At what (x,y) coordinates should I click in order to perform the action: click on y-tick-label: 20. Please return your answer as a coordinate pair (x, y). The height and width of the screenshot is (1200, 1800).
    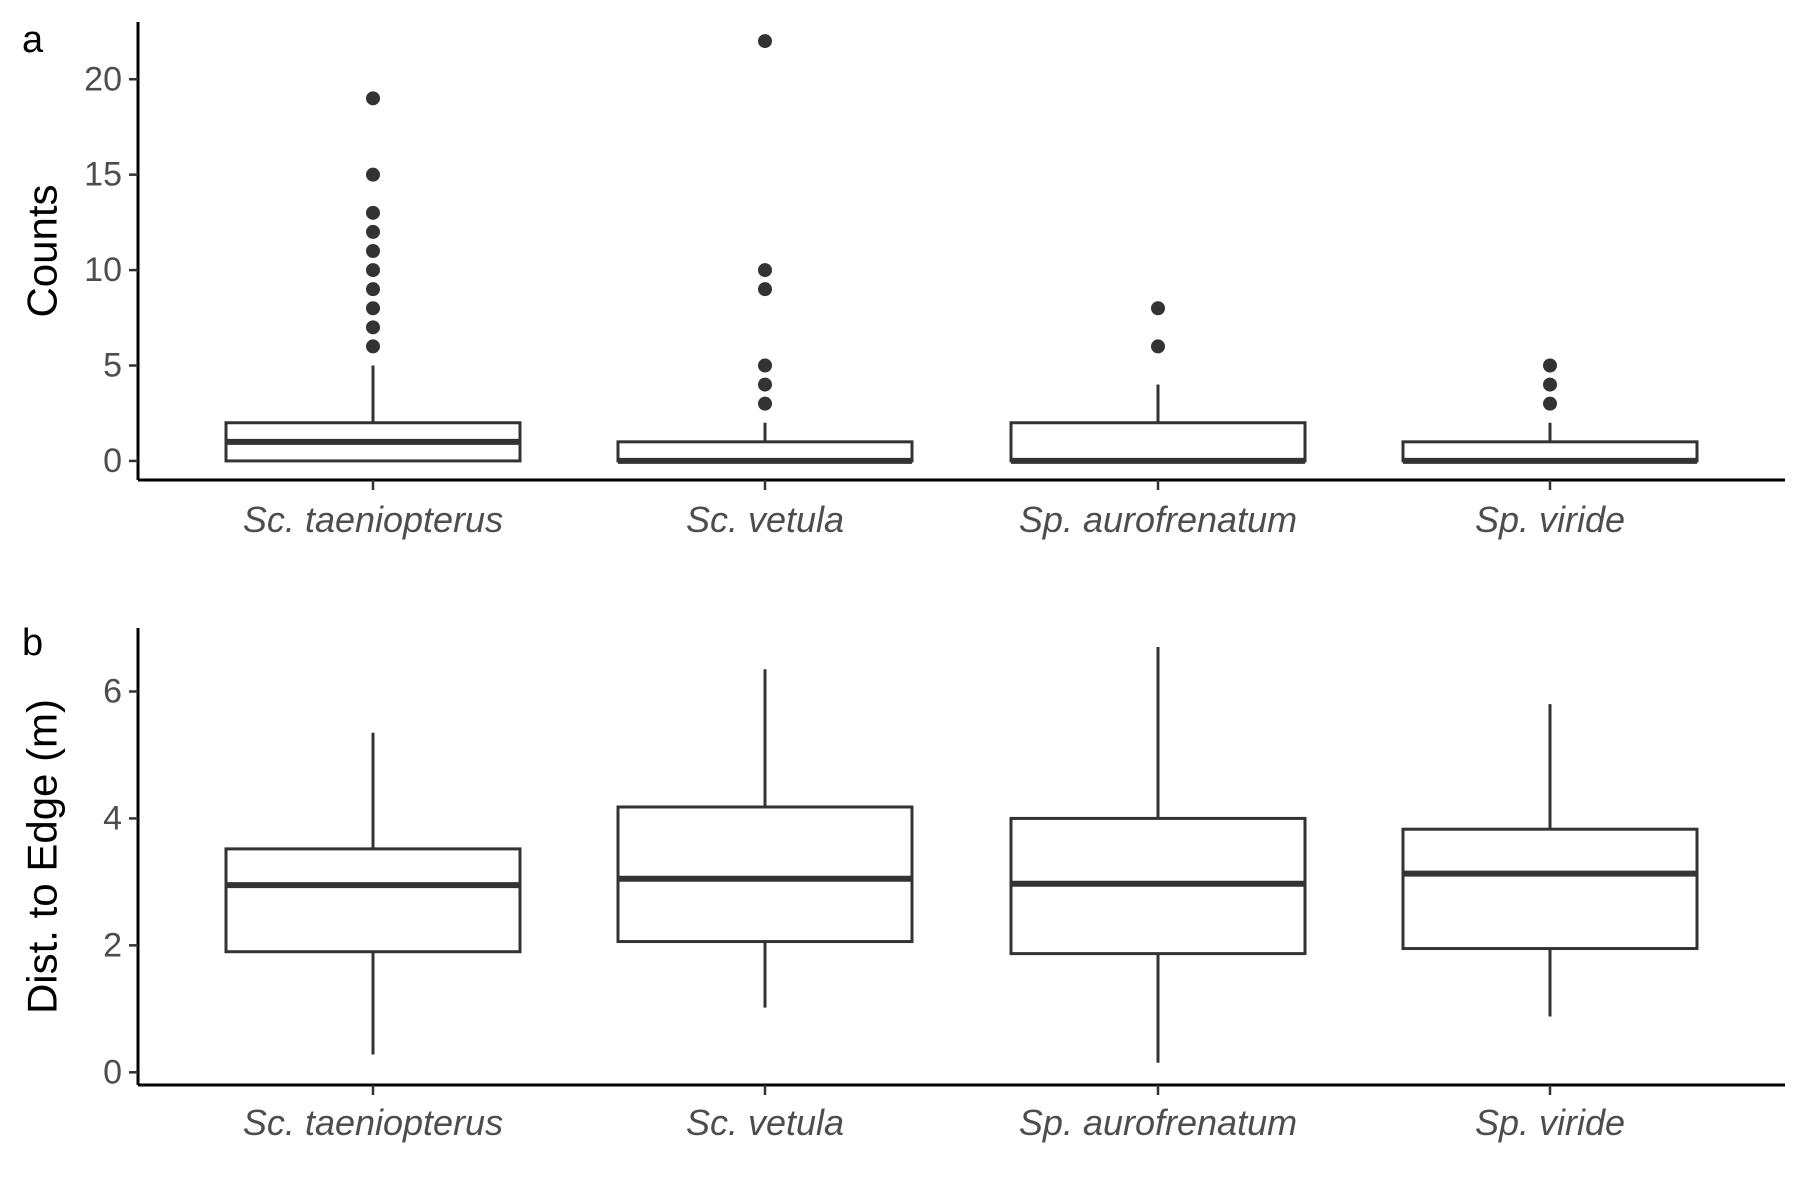
    Looking at the image, I should click on (103, 79).